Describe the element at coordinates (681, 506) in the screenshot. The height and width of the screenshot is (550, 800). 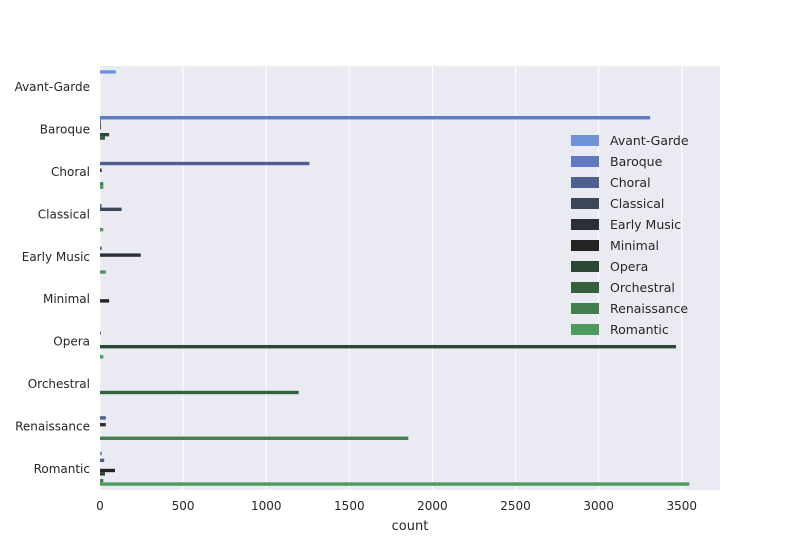
I see `x-tick-label: 3500` at that location.